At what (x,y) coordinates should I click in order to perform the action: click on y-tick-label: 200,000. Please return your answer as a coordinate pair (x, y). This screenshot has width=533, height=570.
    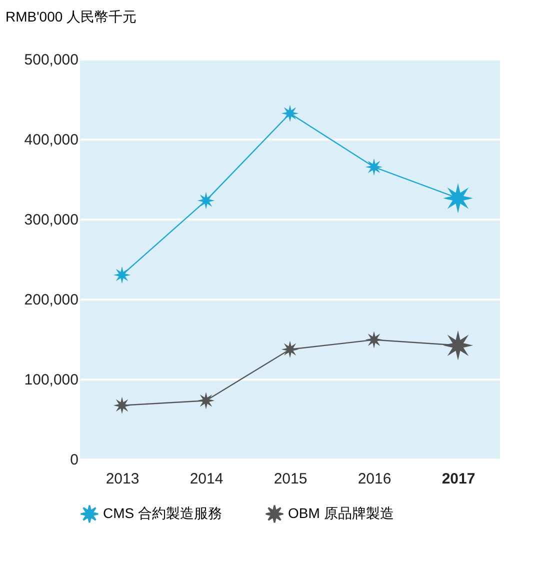
    Looking at the image, I should click on (51, 300).